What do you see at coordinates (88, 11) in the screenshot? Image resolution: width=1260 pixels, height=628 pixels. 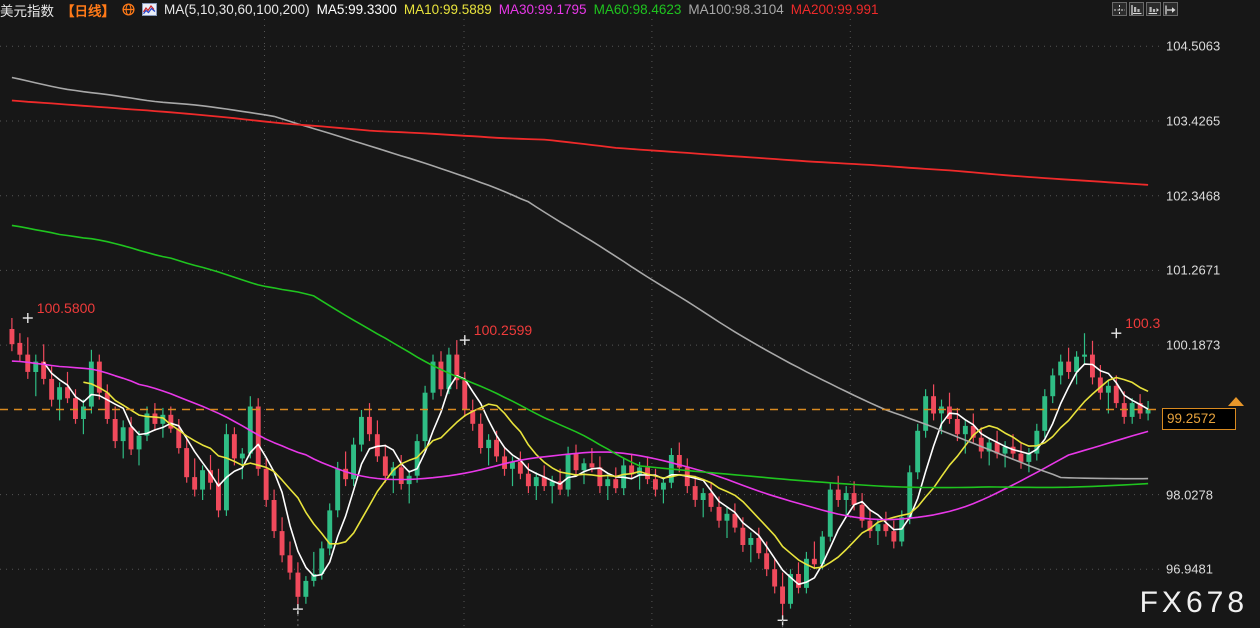 I see `period-label: 【日线】` at bounding box center [88, 11].